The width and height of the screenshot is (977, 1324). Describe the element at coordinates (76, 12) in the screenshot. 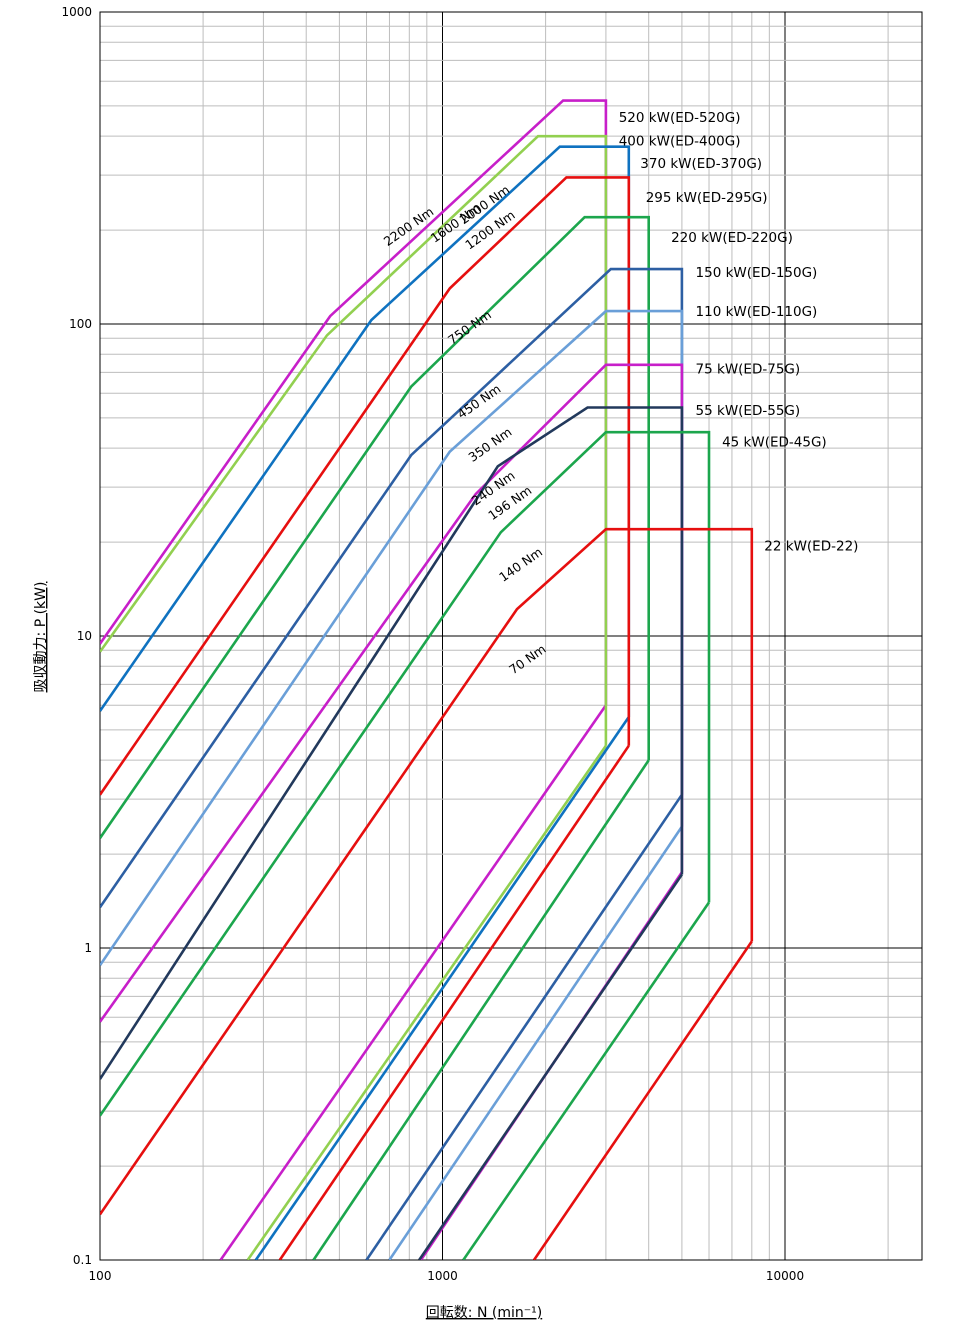

I see `y-tick-label: 1000` at that location.